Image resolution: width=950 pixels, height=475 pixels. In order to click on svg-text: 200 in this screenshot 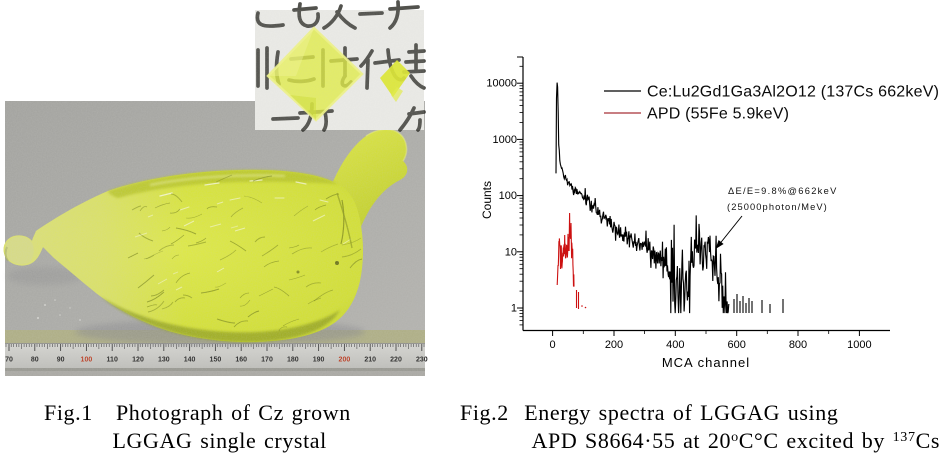, I will do `click(614, 345)`.